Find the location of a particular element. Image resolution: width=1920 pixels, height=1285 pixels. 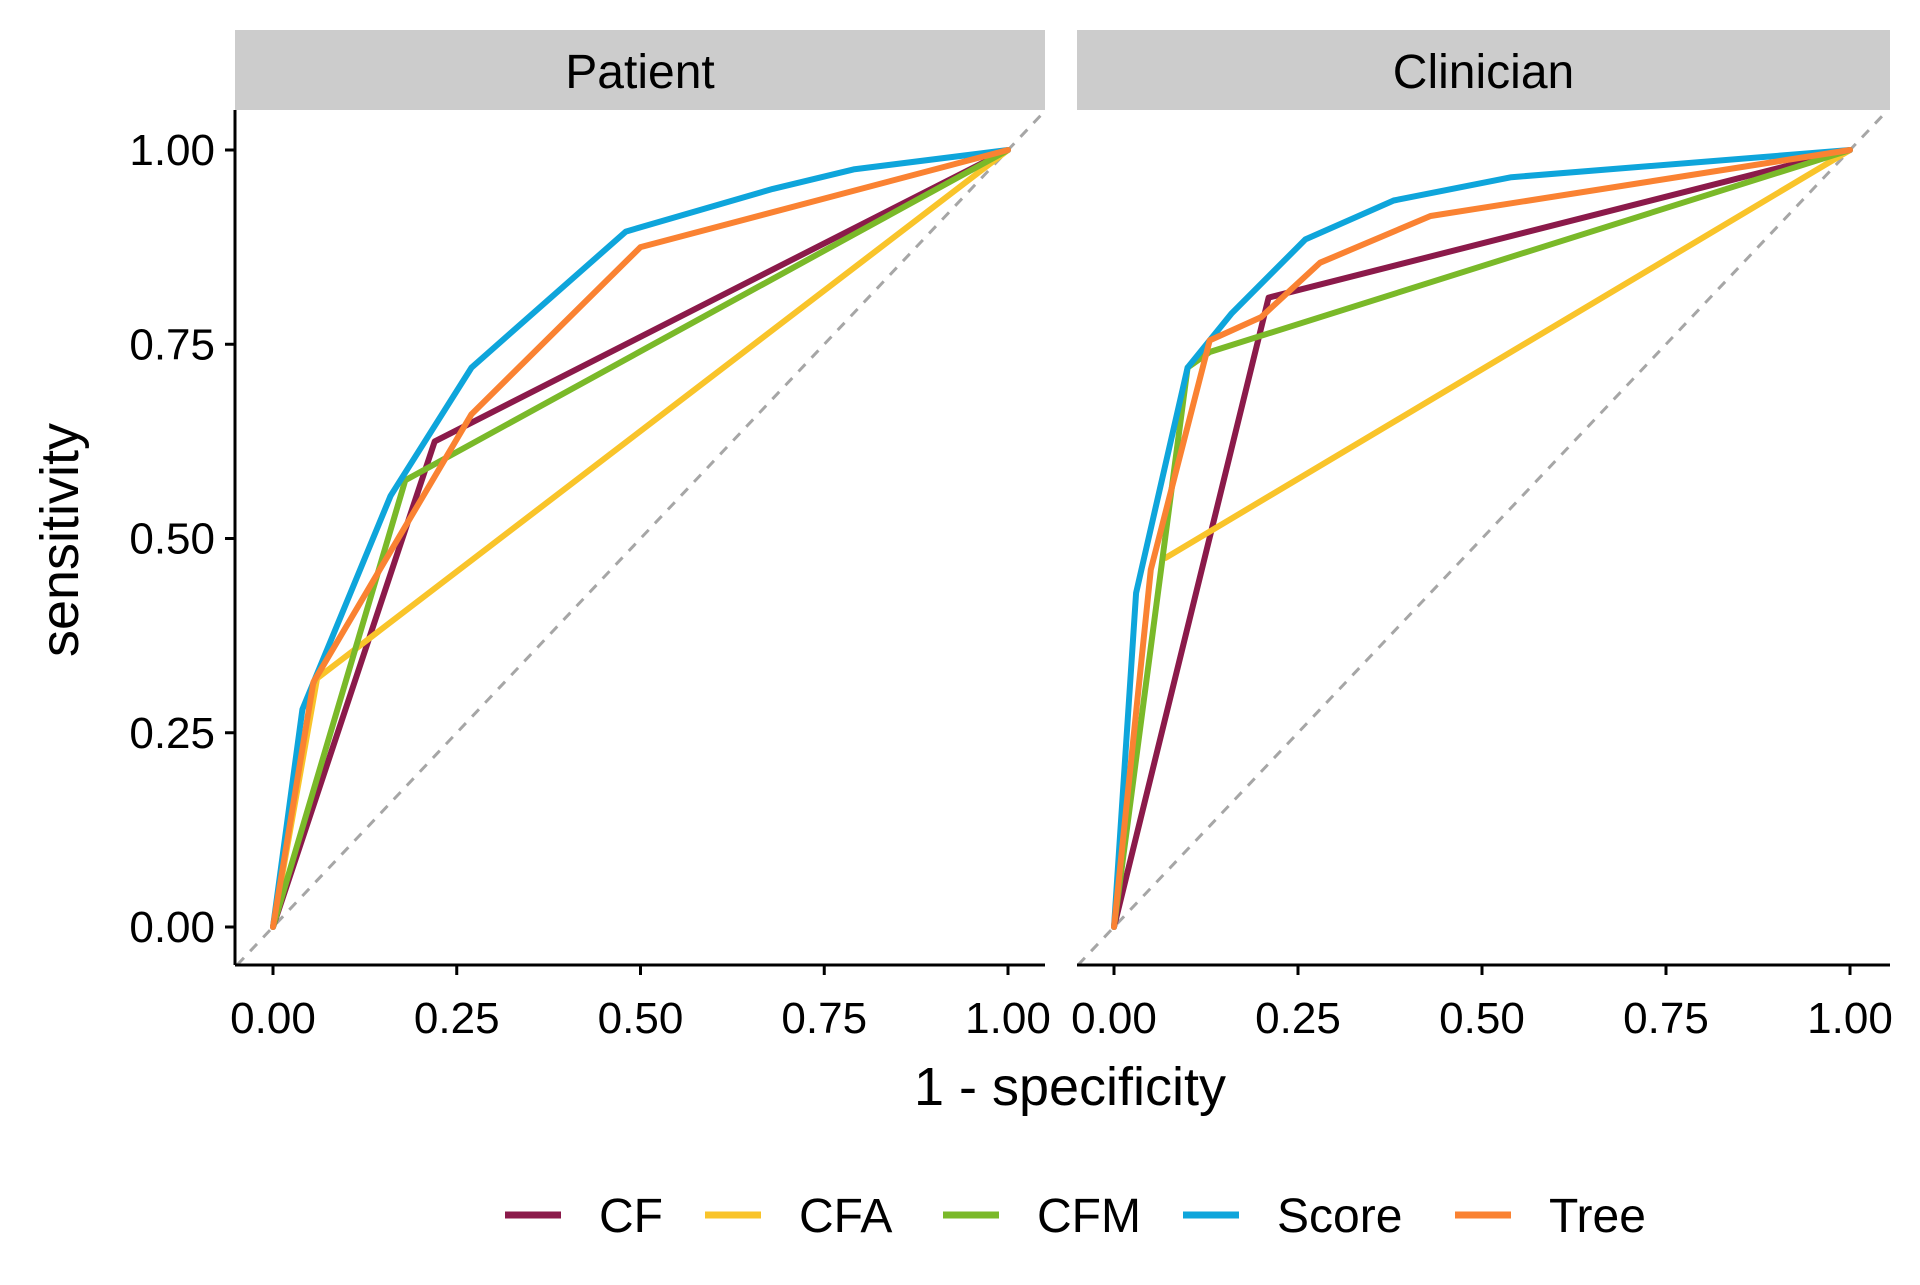

y-tick-label: 0.75 is located at coordinates (172, 344).